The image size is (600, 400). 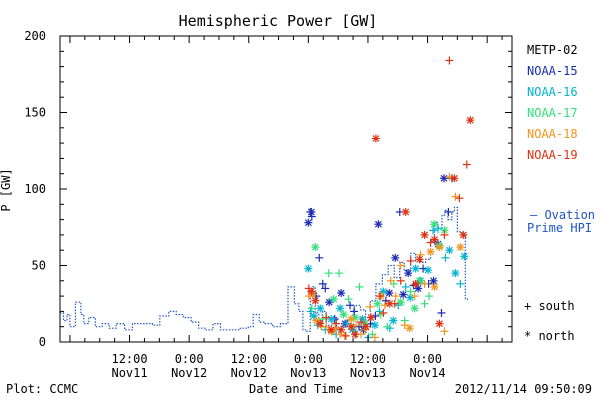 What do you see at coordinates (296, 389) in the screenshot?
I see `x-axis-label: Date and Time` at bounding box center [296, 389].